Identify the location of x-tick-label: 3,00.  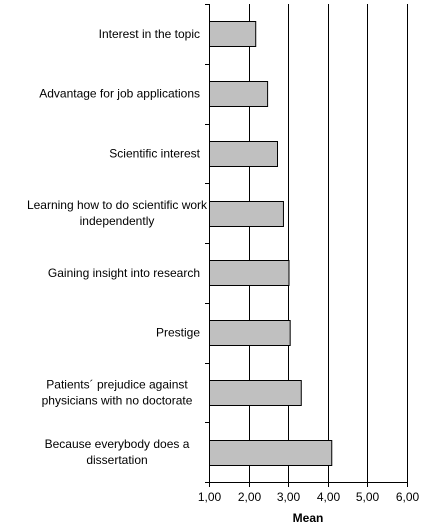
(289, 497).